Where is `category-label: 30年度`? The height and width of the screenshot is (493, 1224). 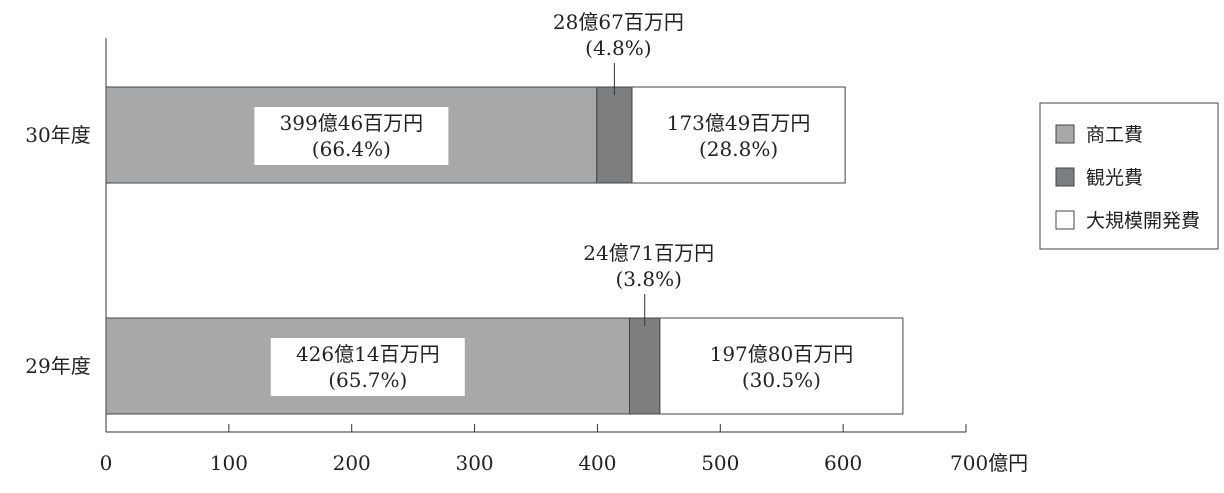 category-label: 30年度 is located at coordinates (57, 135).